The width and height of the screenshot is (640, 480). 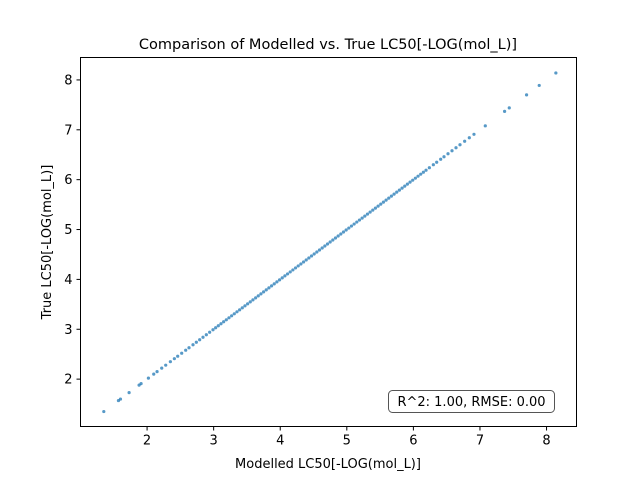 I want to click on metrics-annotation: R^2: 1.00, RMSE: 0.00, so click(x=471, y=401).